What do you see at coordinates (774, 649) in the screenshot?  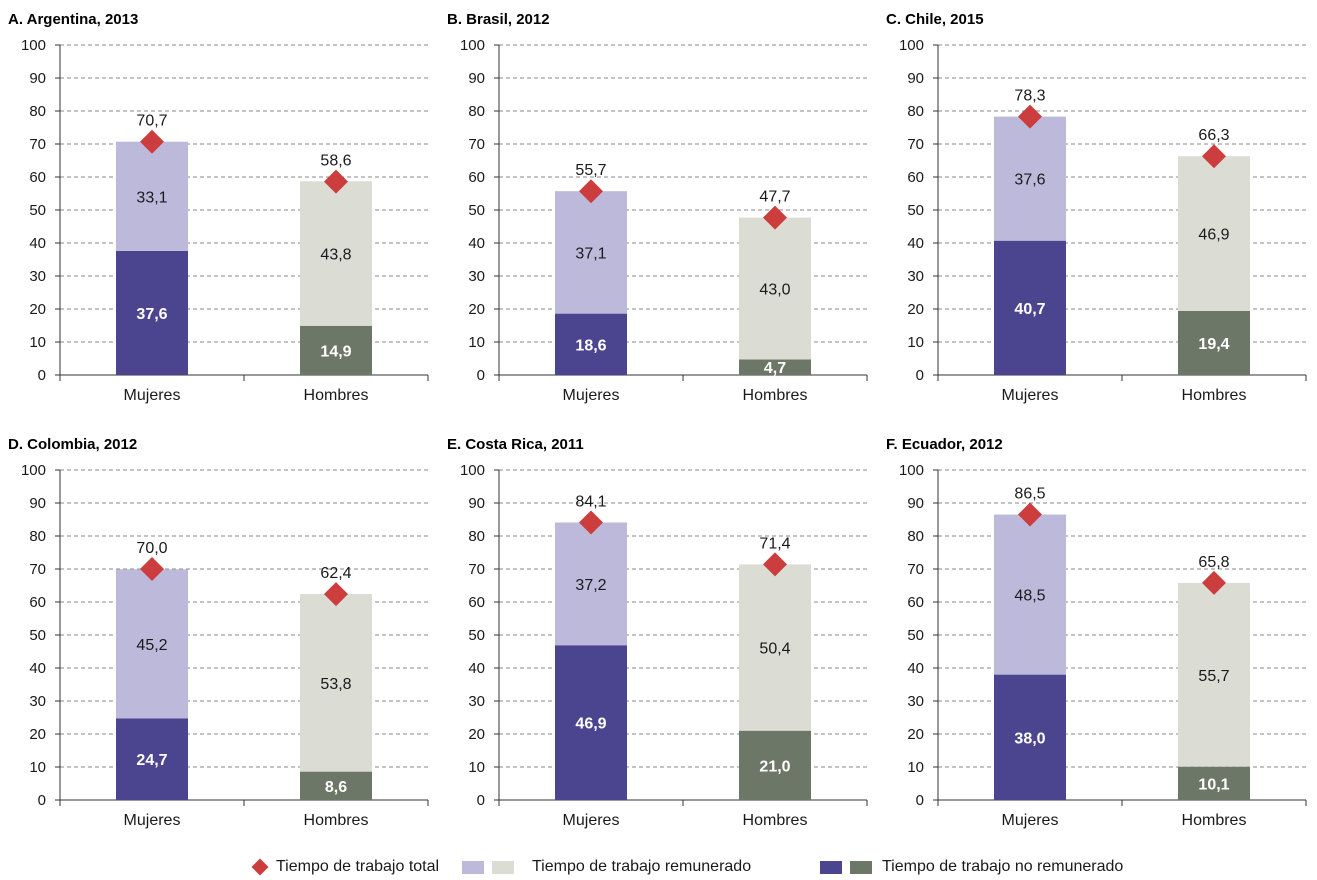 I see `data-label-paid: 50,4` at bounding box center [774, 649].